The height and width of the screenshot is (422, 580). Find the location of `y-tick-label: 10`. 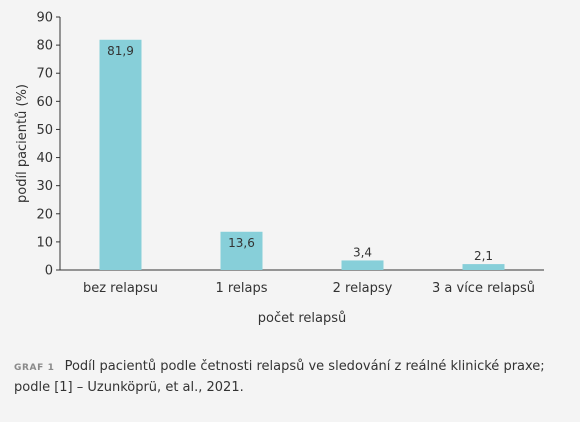

y-tick-label: 10 is located at coordinates (44, 242).